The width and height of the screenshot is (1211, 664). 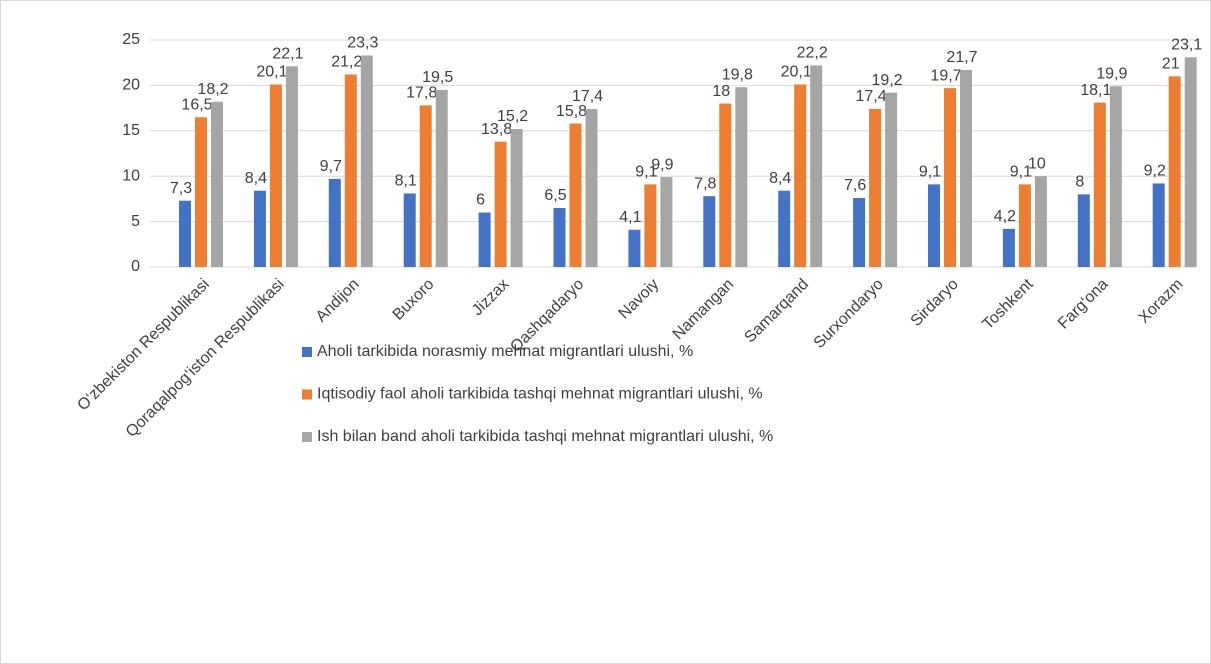 I want to click on value-label: 18,2, so click(x=212, y=89).